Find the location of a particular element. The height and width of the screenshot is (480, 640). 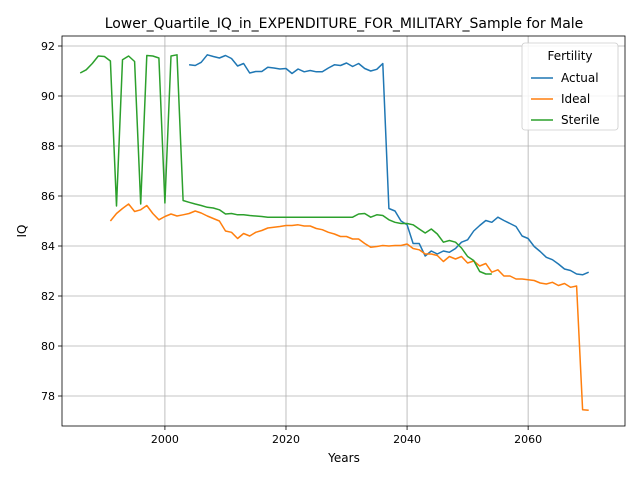

x-tick-label: 2040 is located at coordinates (407, 439).